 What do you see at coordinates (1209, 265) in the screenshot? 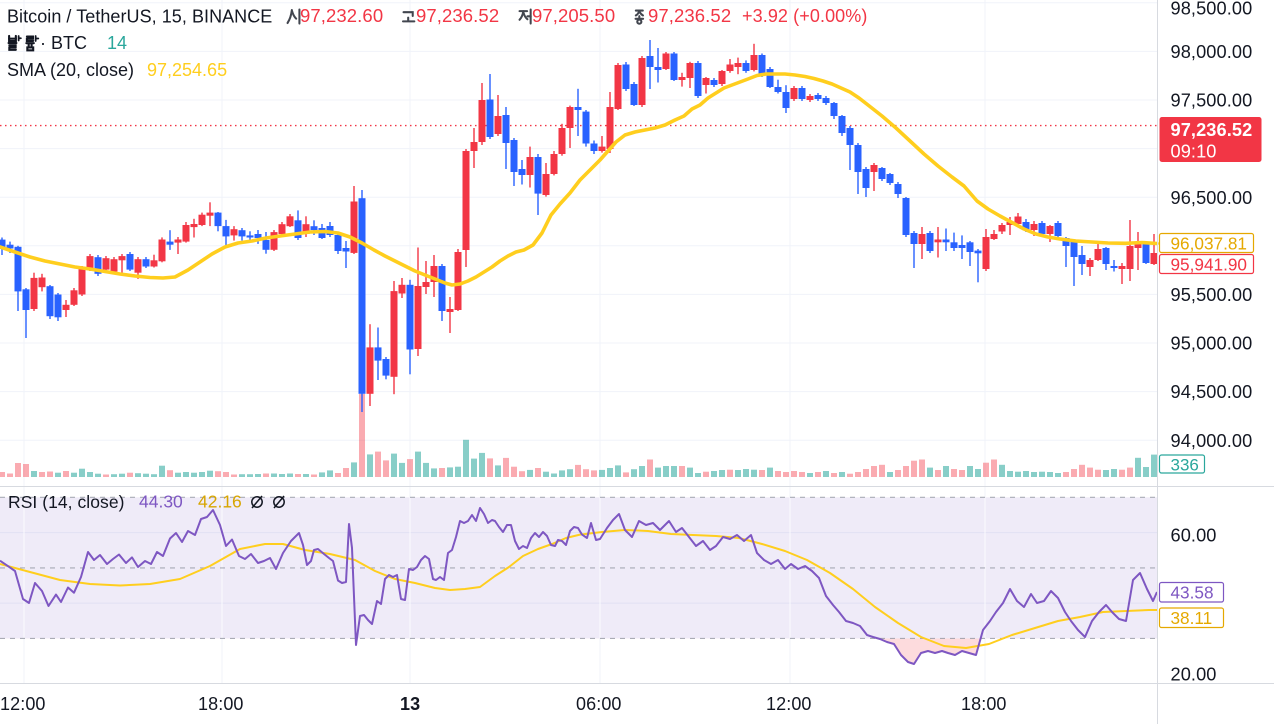
I see `svg-text: 95,941.90` at bounding box center [1209, 265].